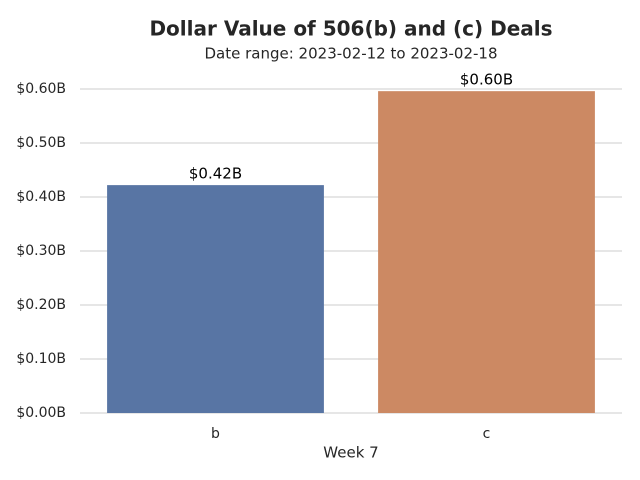 The width and height of the screenshot is (640, 480). I want to click on value-label: $0.60B, so click(486, 80).